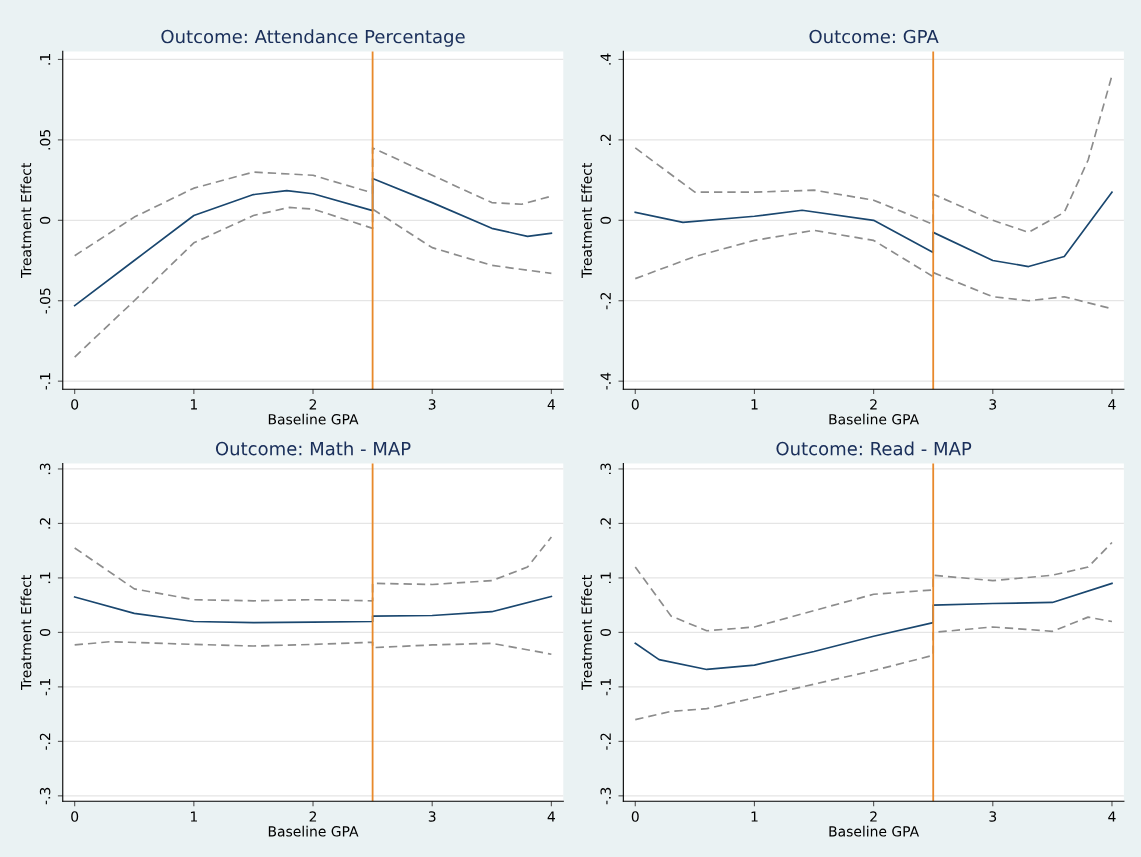  I want to click on chart-title: Outcome: Math - MAP, so click(313, 448).